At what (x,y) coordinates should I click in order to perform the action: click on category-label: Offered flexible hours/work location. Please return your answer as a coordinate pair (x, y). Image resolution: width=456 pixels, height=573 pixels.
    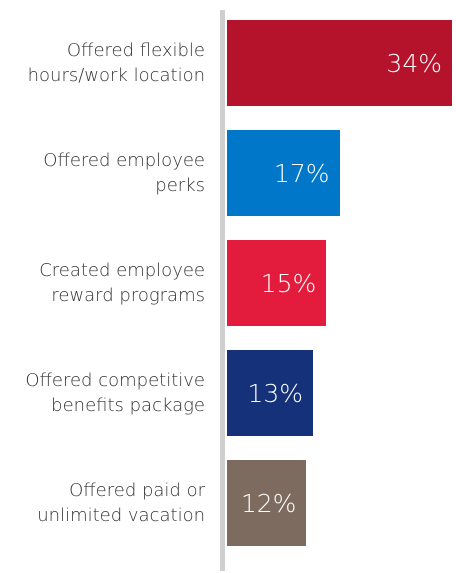
    Looking at the image, I should click on (116, 63).